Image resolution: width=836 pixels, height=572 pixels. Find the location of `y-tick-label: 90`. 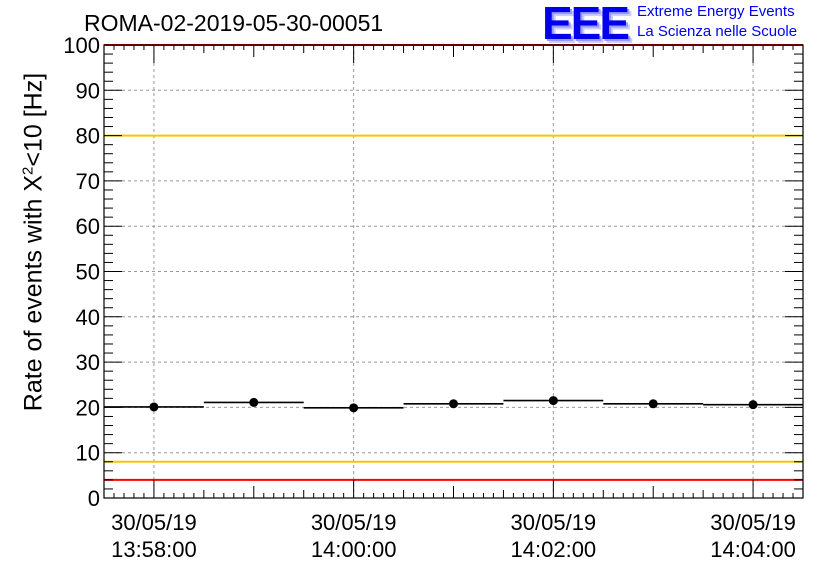

y-tick-label: 90 is located at coordinates (88, 90).